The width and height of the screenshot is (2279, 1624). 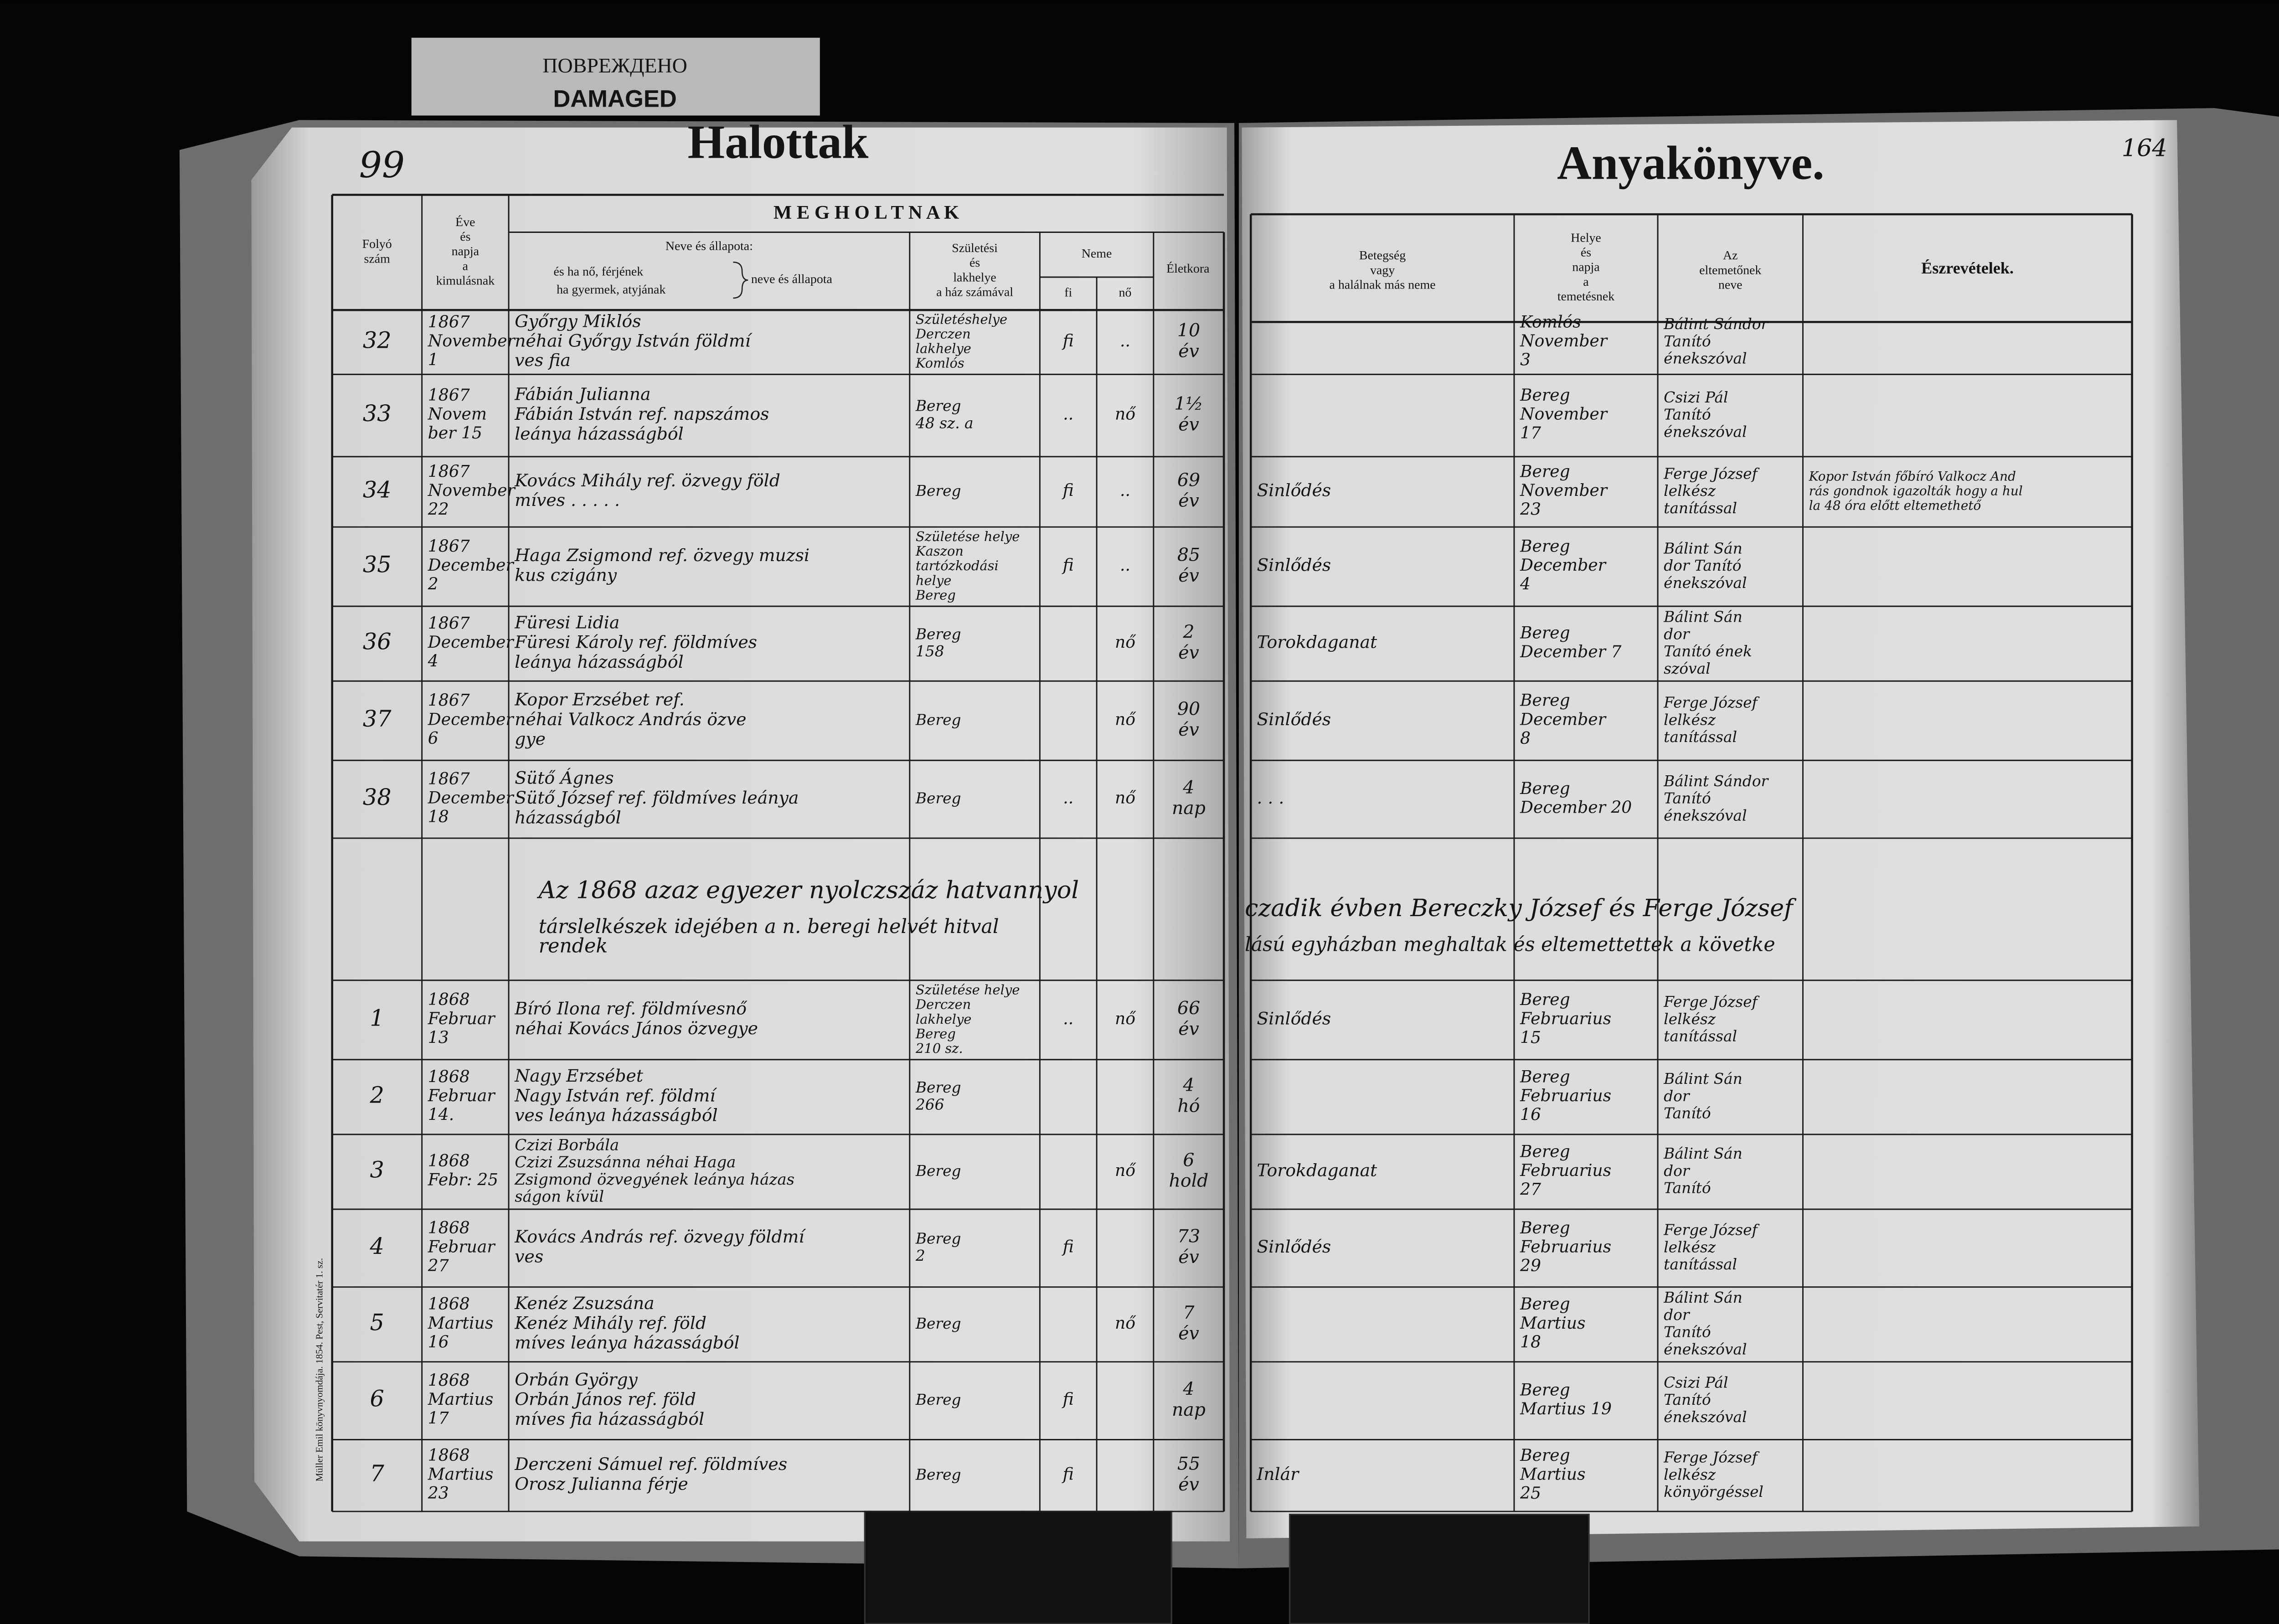 I want to click on entry-age: hold, so click(x=1189, y=1180).